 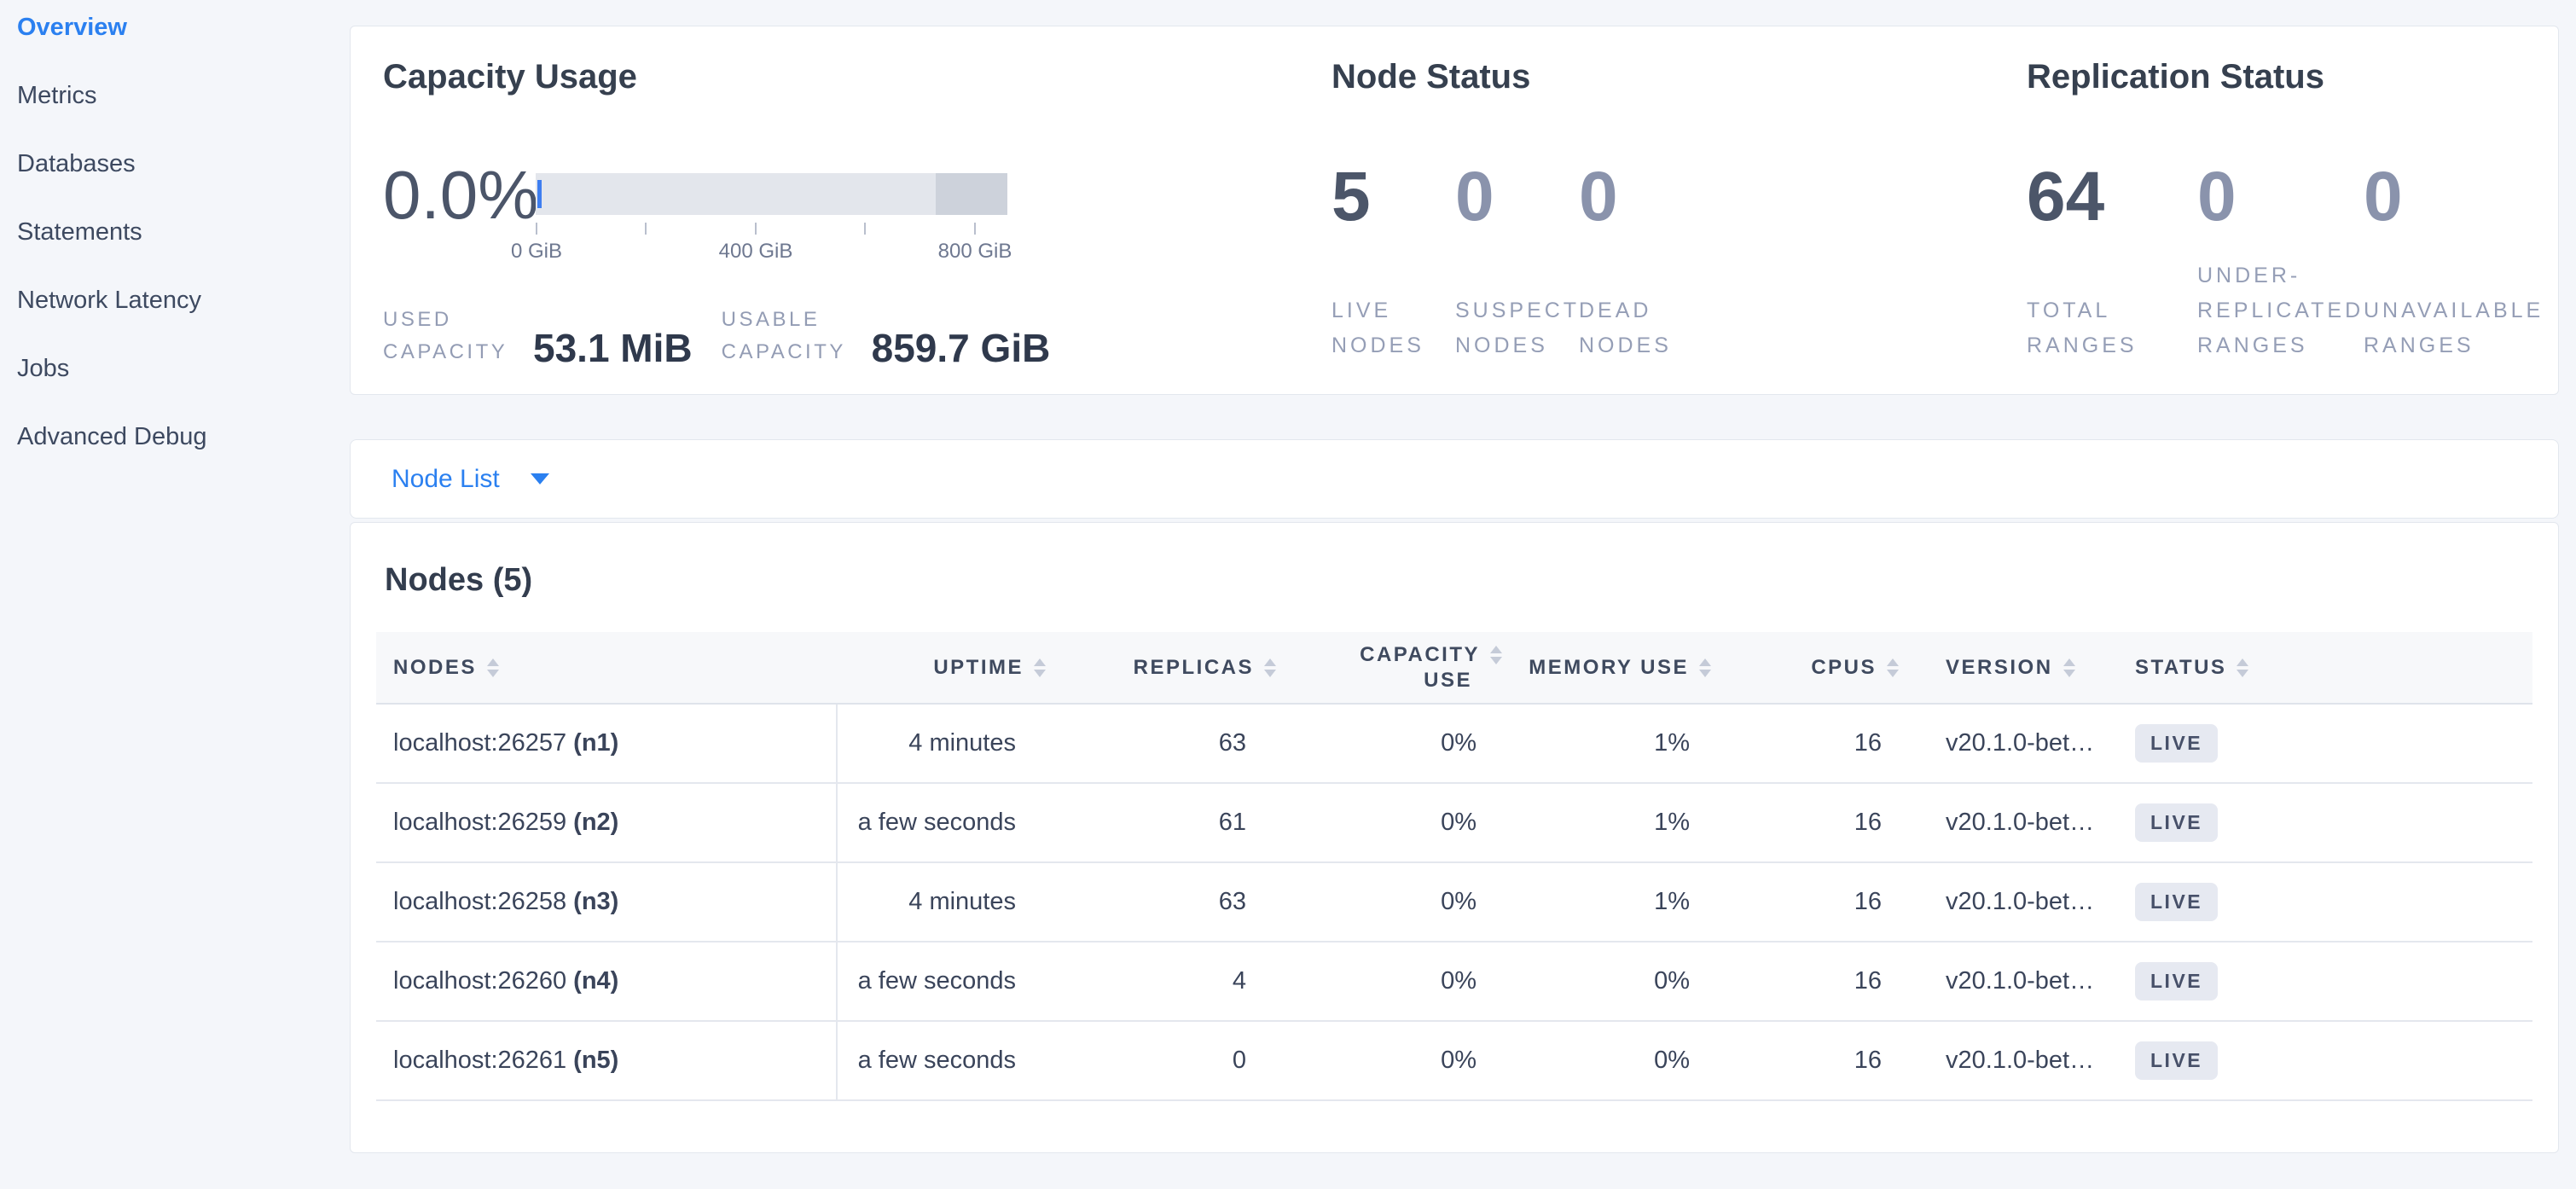 I want to click on replication-status-title: Replication Status, so click(x=2175, y=77).